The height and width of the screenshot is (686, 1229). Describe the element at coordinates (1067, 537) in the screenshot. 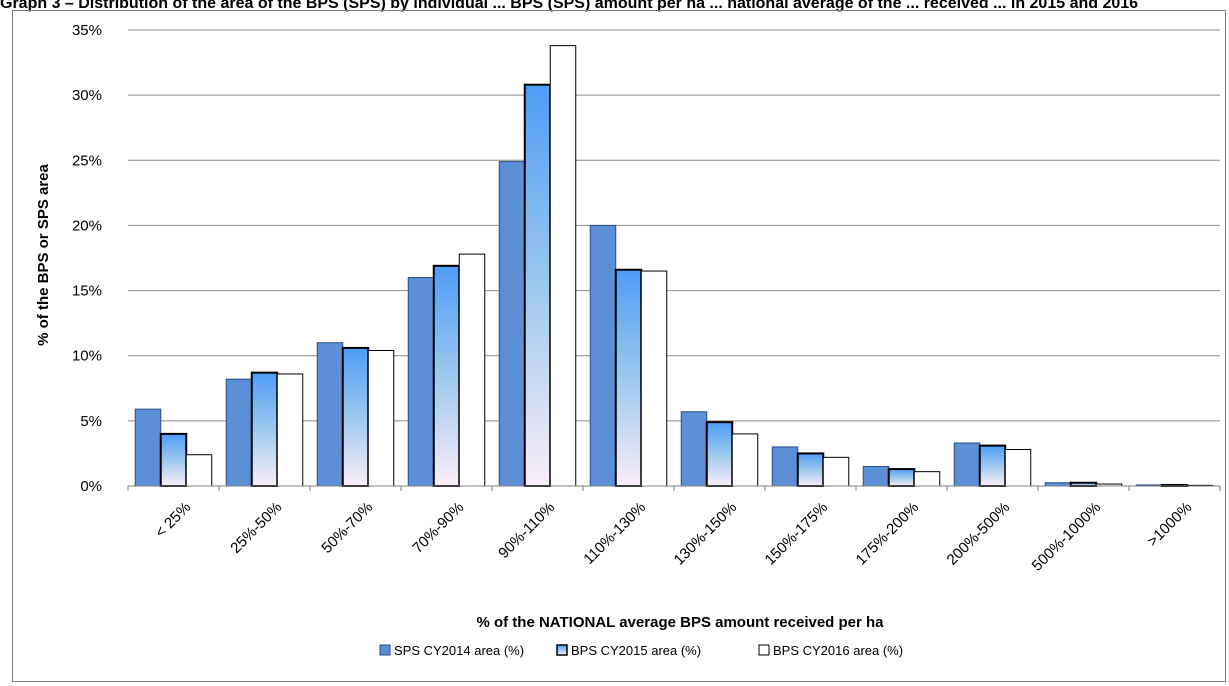

I see `x-tick-label: 500%-1000%` at that location.